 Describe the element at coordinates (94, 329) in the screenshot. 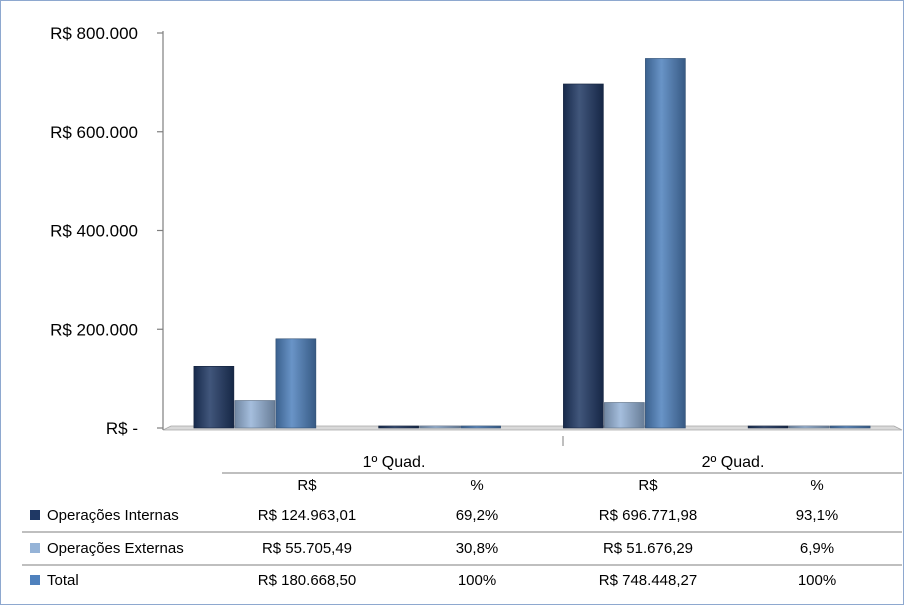

I see `y-tick-label: R$ 200.000` at that location.